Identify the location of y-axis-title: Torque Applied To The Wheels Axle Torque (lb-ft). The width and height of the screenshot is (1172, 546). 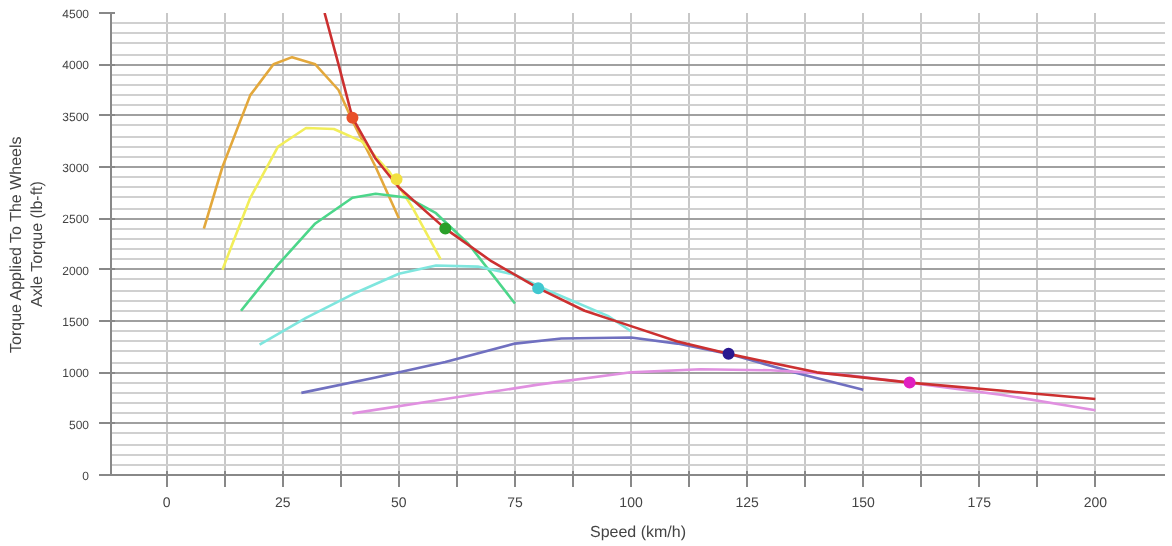
(26, 244).